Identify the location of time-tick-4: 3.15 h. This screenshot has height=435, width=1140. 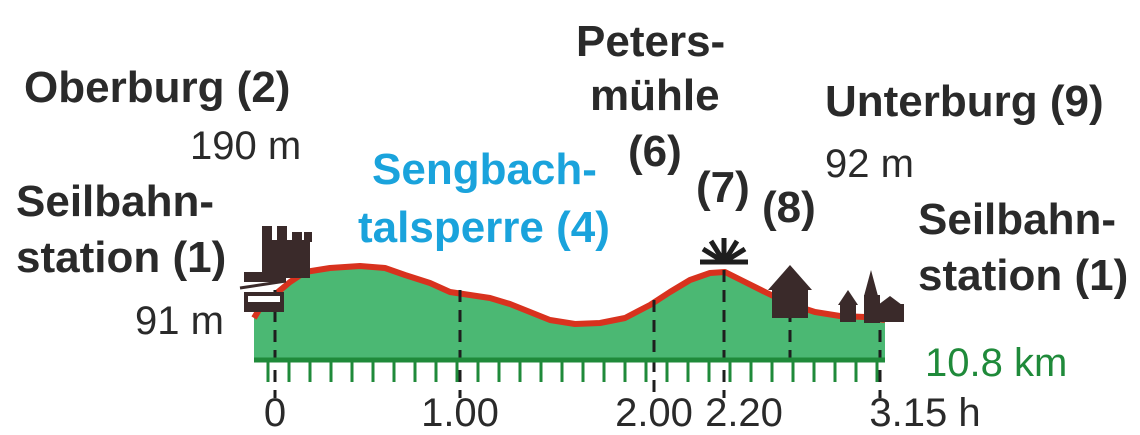
(925, 413).